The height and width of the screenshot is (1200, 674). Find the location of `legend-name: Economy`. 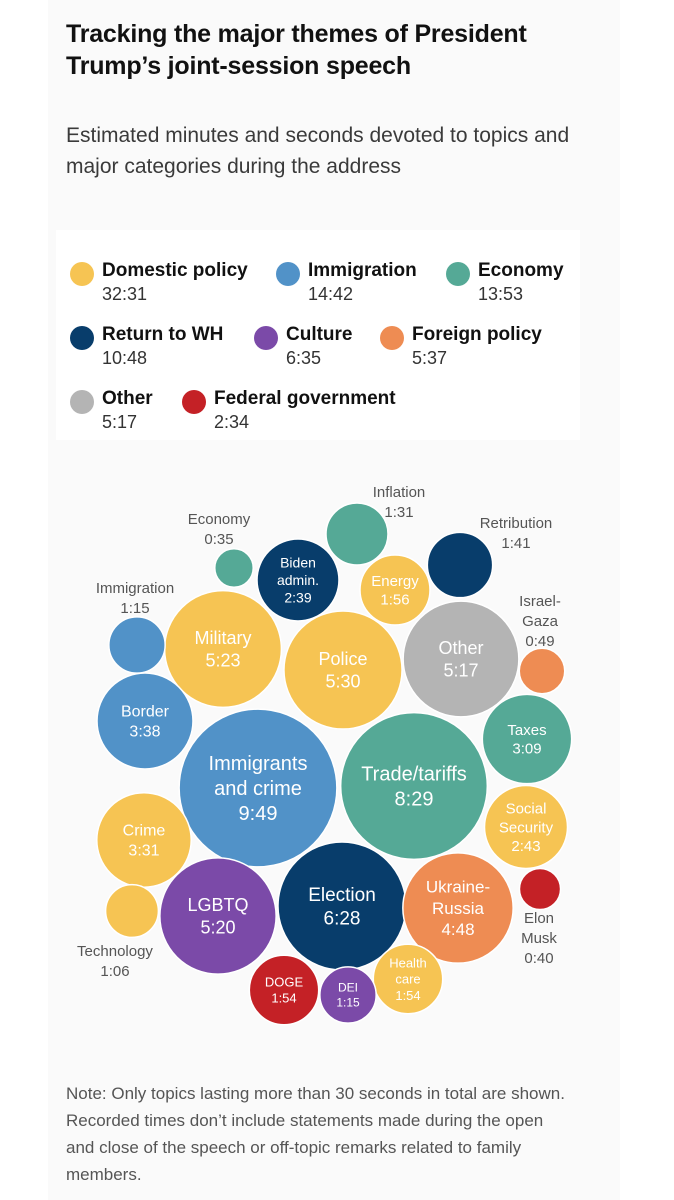

legend-name: Economy is located at coordinates (521, 270).